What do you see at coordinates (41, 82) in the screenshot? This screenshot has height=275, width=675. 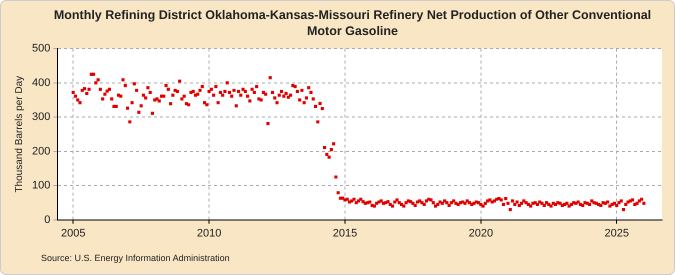 I see `y-tick-label: 400` at bounding box center [41, 82].